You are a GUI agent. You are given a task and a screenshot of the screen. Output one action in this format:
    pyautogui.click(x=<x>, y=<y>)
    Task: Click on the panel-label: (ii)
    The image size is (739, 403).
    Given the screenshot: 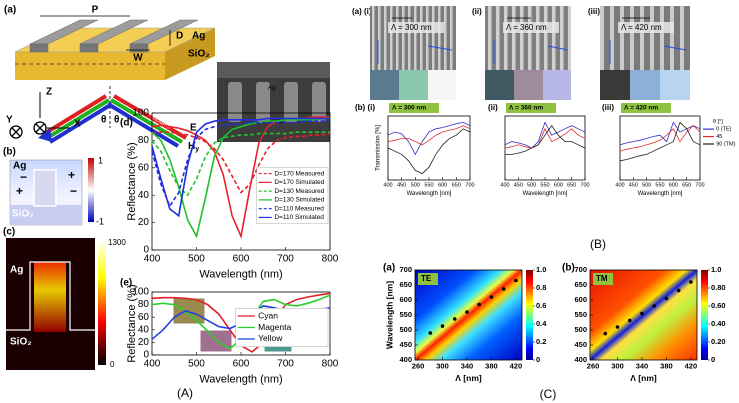 What is the action you would take?
    pyautogui.click(x=477, y=11)
    